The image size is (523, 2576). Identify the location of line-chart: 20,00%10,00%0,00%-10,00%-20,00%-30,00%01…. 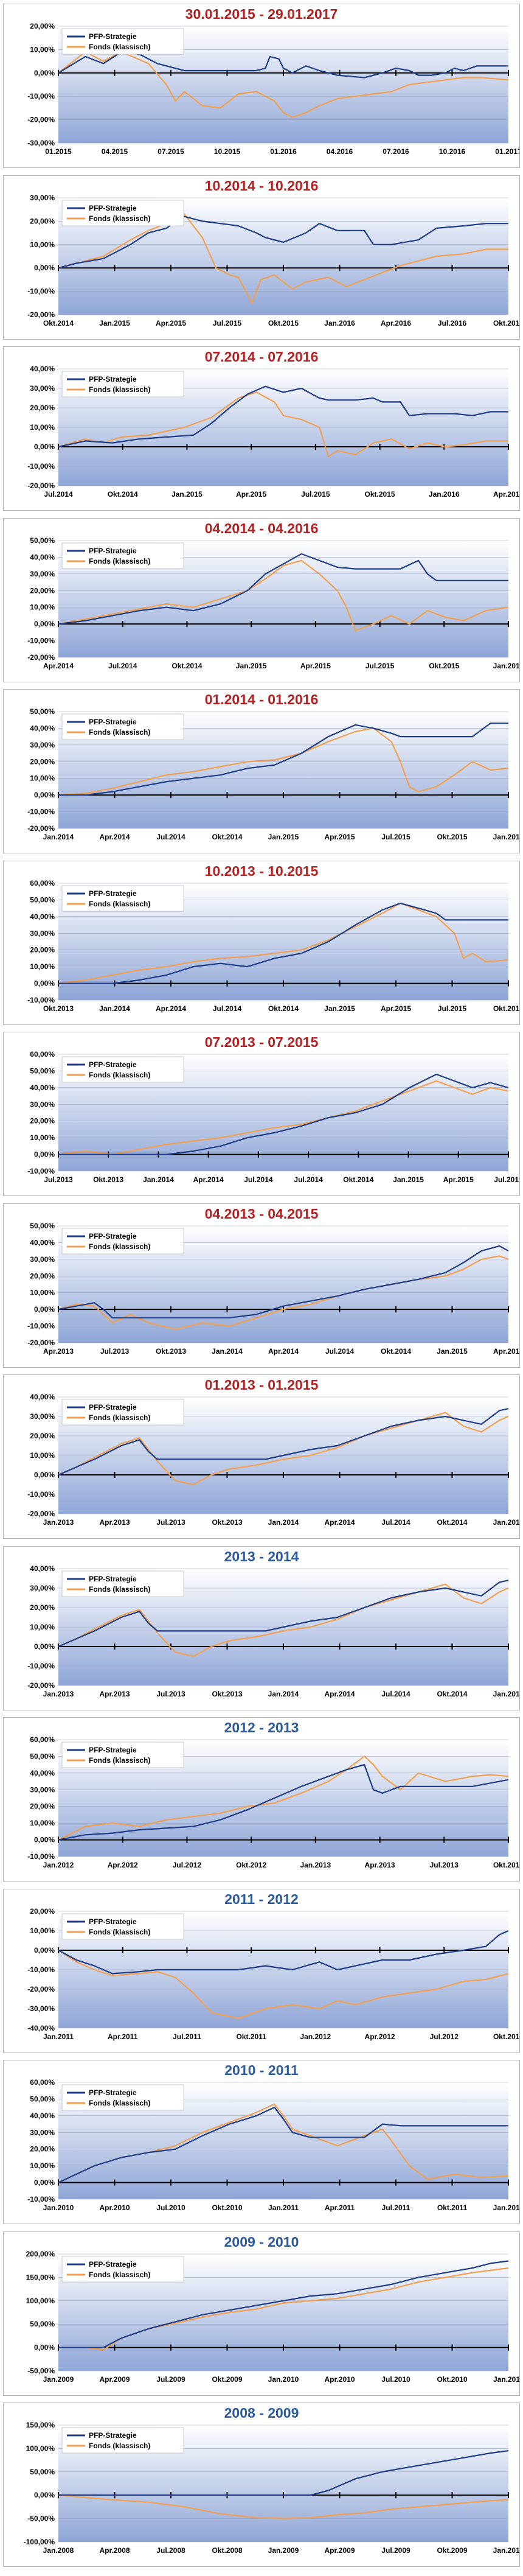
(273, 89).